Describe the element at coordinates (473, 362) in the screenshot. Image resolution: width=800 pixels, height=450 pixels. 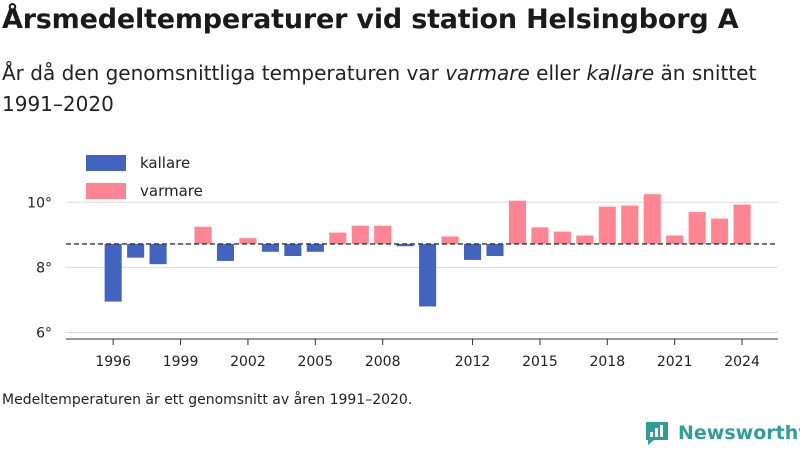
I see `x-tick-label: 2012` at that location.